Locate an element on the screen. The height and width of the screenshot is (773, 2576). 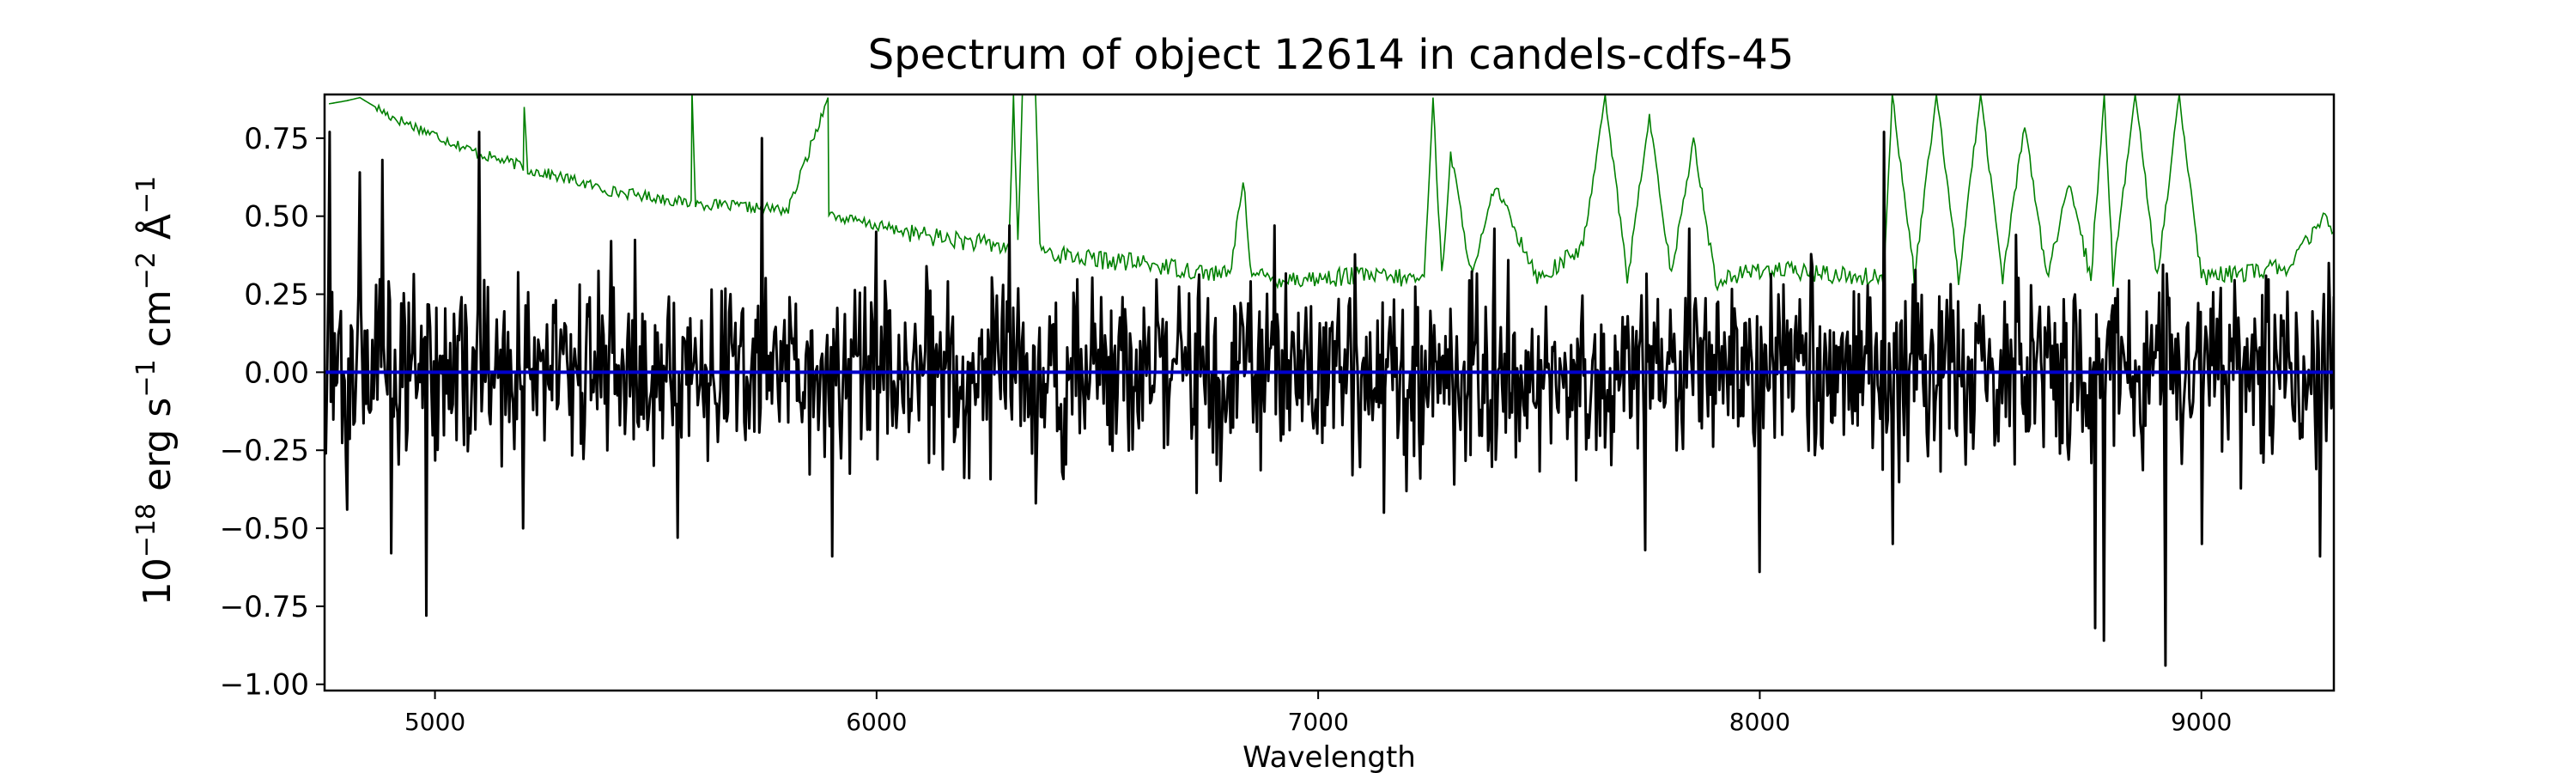
y-label-text2: cm is located at coordinates (158, 324).